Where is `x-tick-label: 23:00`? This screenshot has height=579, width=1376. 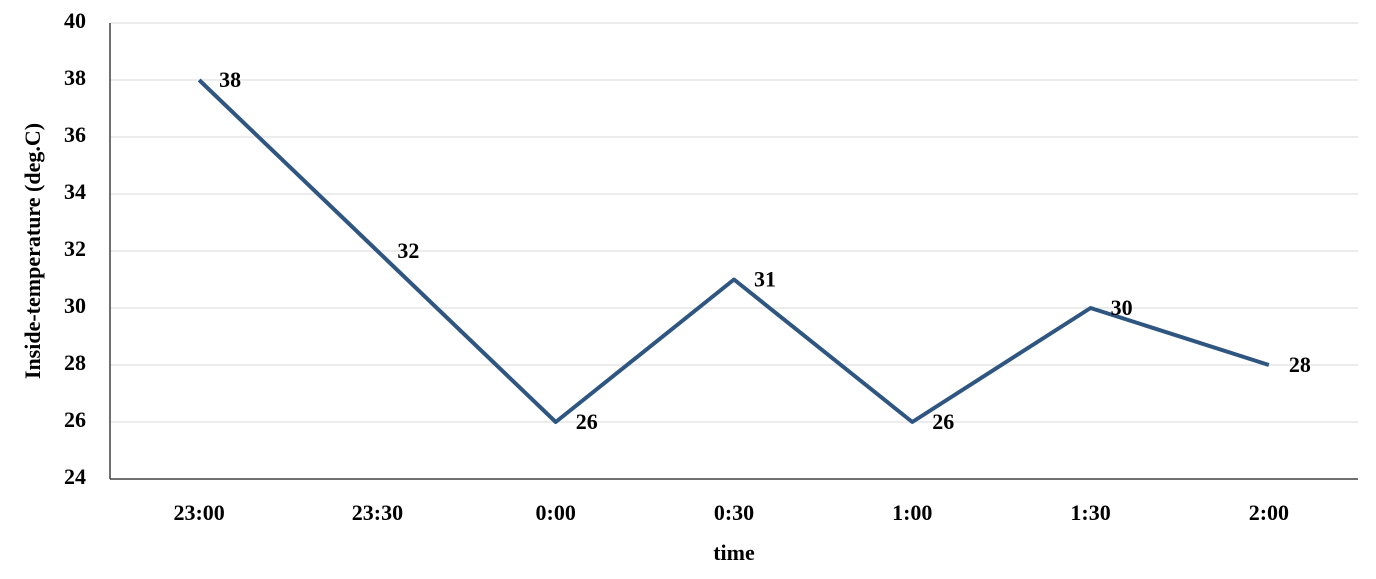 x-tick-label: 23:00 is located at coordinates (198, 512).